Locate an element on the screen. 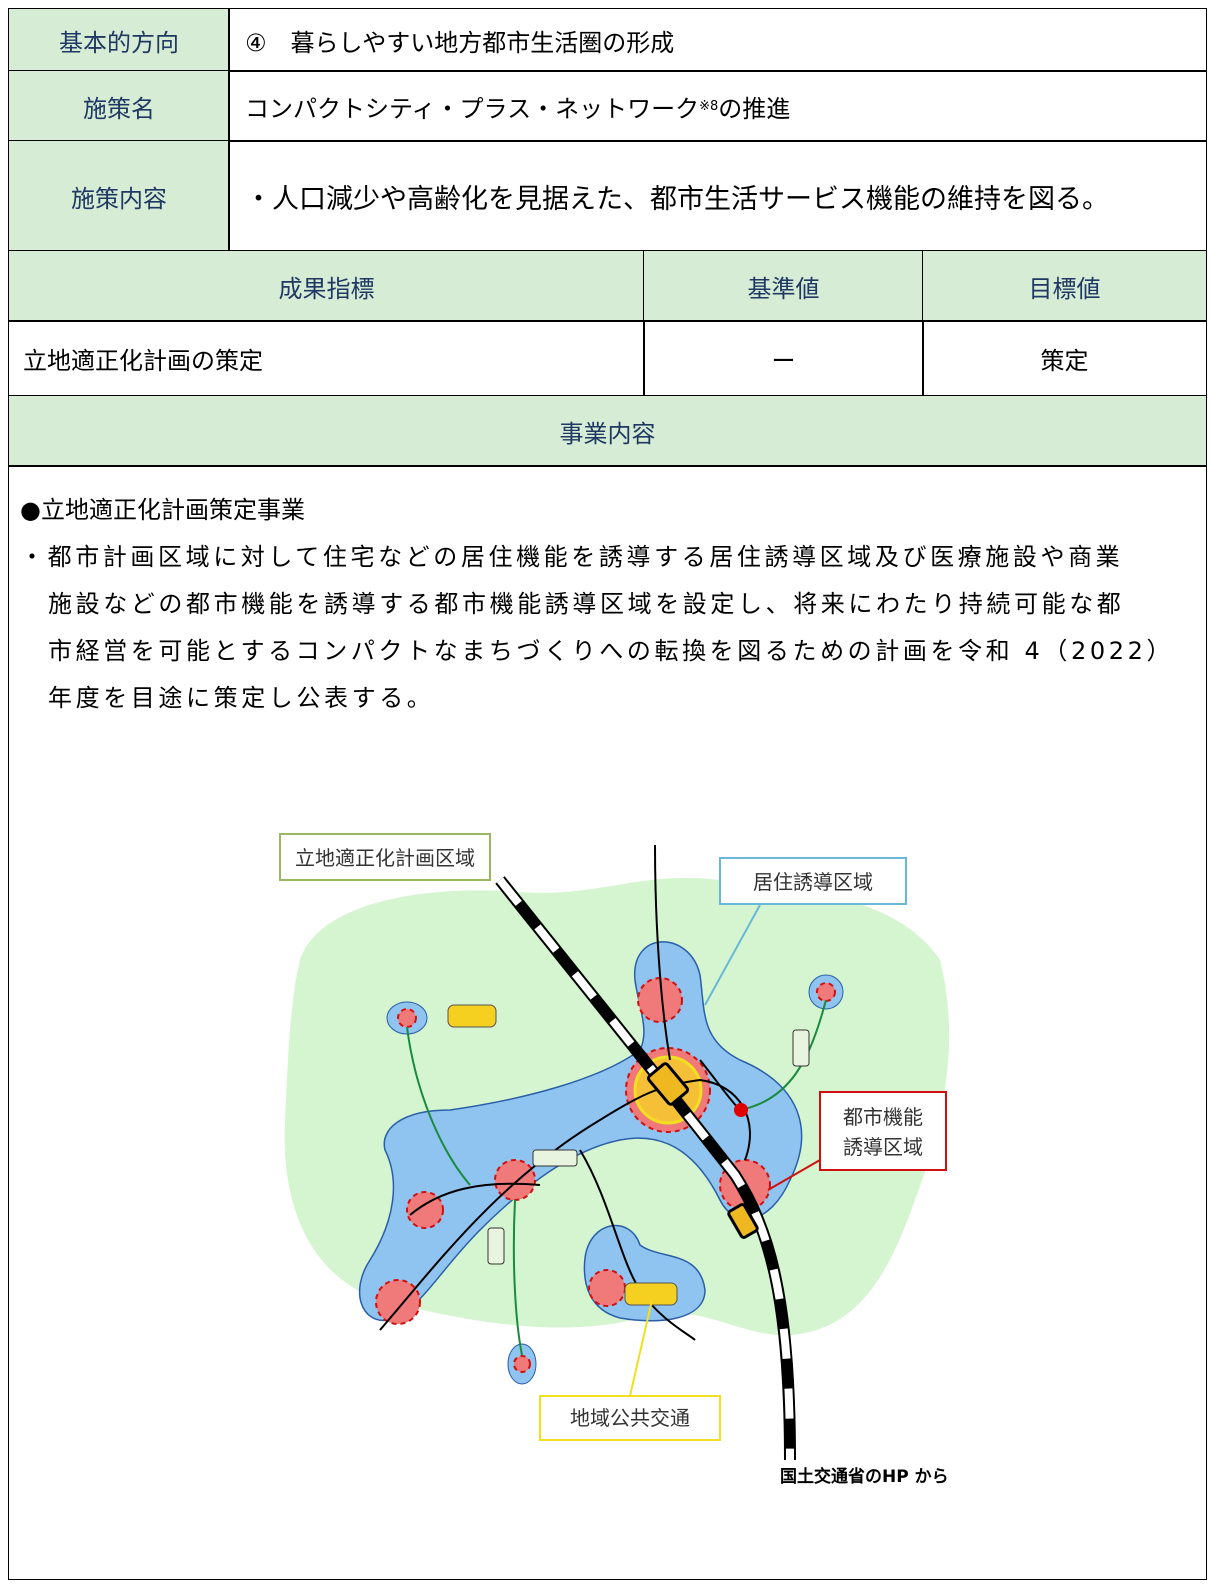 This screenshot has width=1215, height=1587. note-mark: ※8 is located at coordinates (709, 106).